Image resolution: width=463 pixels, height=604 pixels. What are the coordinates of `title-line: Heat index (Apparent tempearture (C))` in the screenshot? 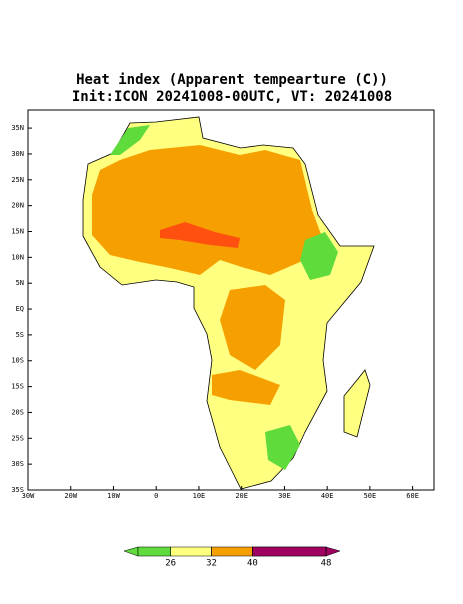 It's located at (232, 80).